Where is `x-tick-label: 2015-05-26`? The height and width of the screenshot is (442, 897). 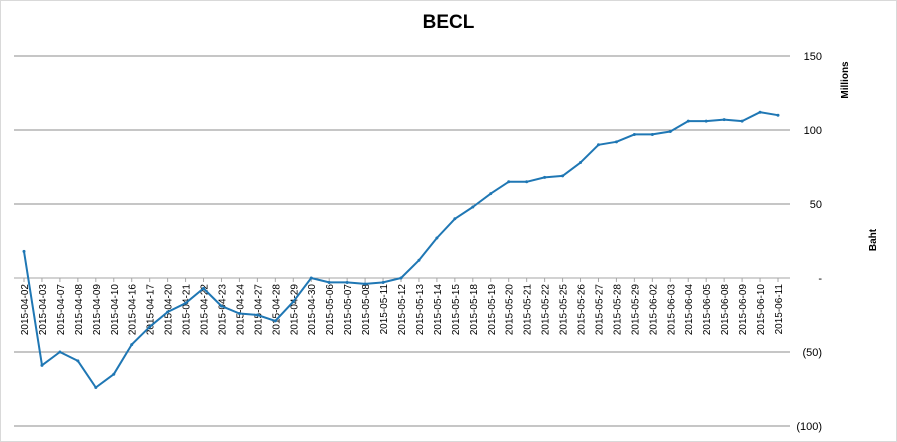 x-tick-label: 2015-05-26 is located at coordinates (582, 310).